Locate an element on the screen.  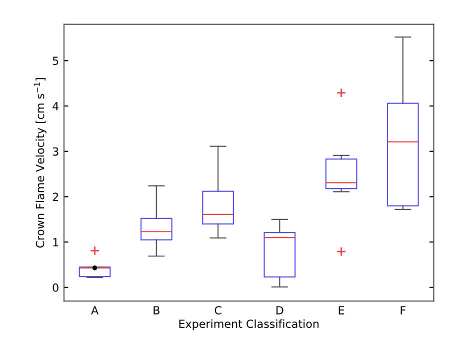
y-tick-label: 1 is located at coordinates (55, 242).